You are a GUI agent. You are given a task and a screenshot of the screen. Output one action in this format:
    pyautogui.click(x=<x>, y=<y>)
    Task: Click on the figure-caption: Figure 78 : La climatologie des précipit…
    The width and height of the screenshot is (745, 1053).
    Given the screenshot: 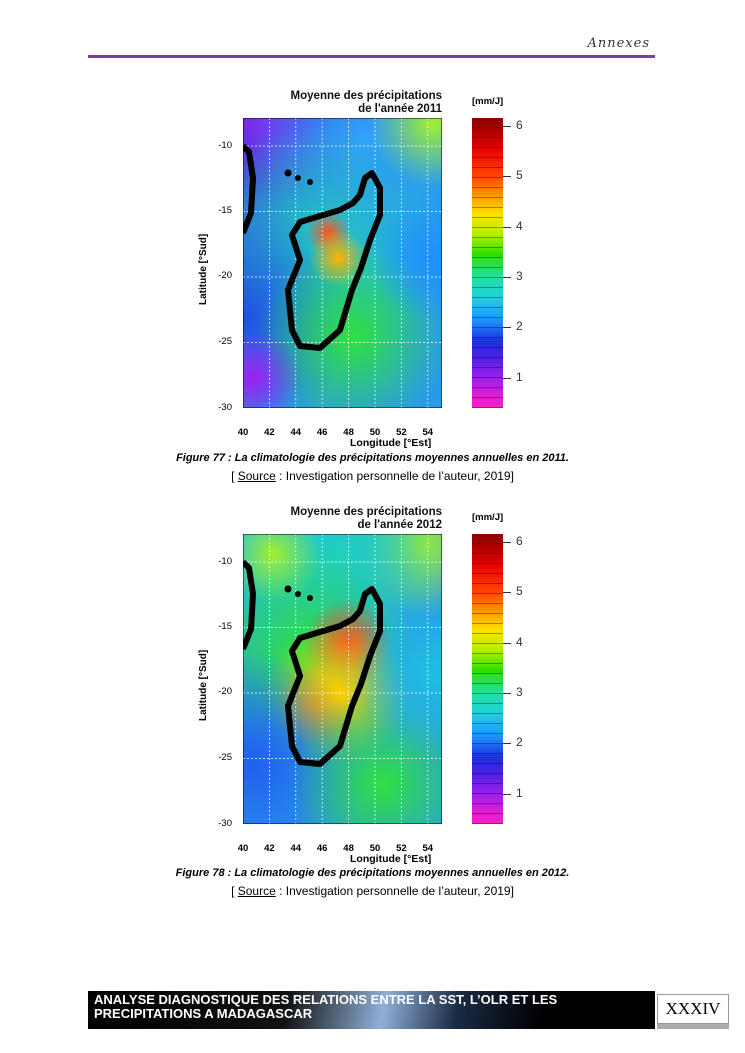 What is the action you would take?
    pyautogui.click(x=372, y=873)
    